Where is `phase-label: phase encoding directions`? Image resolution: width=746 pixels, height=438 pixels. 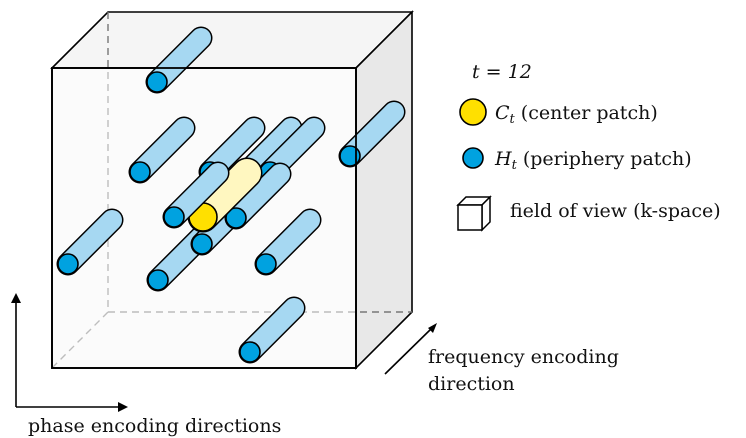
phase-label: phase encoding directions is located at coordinates (154, 426).